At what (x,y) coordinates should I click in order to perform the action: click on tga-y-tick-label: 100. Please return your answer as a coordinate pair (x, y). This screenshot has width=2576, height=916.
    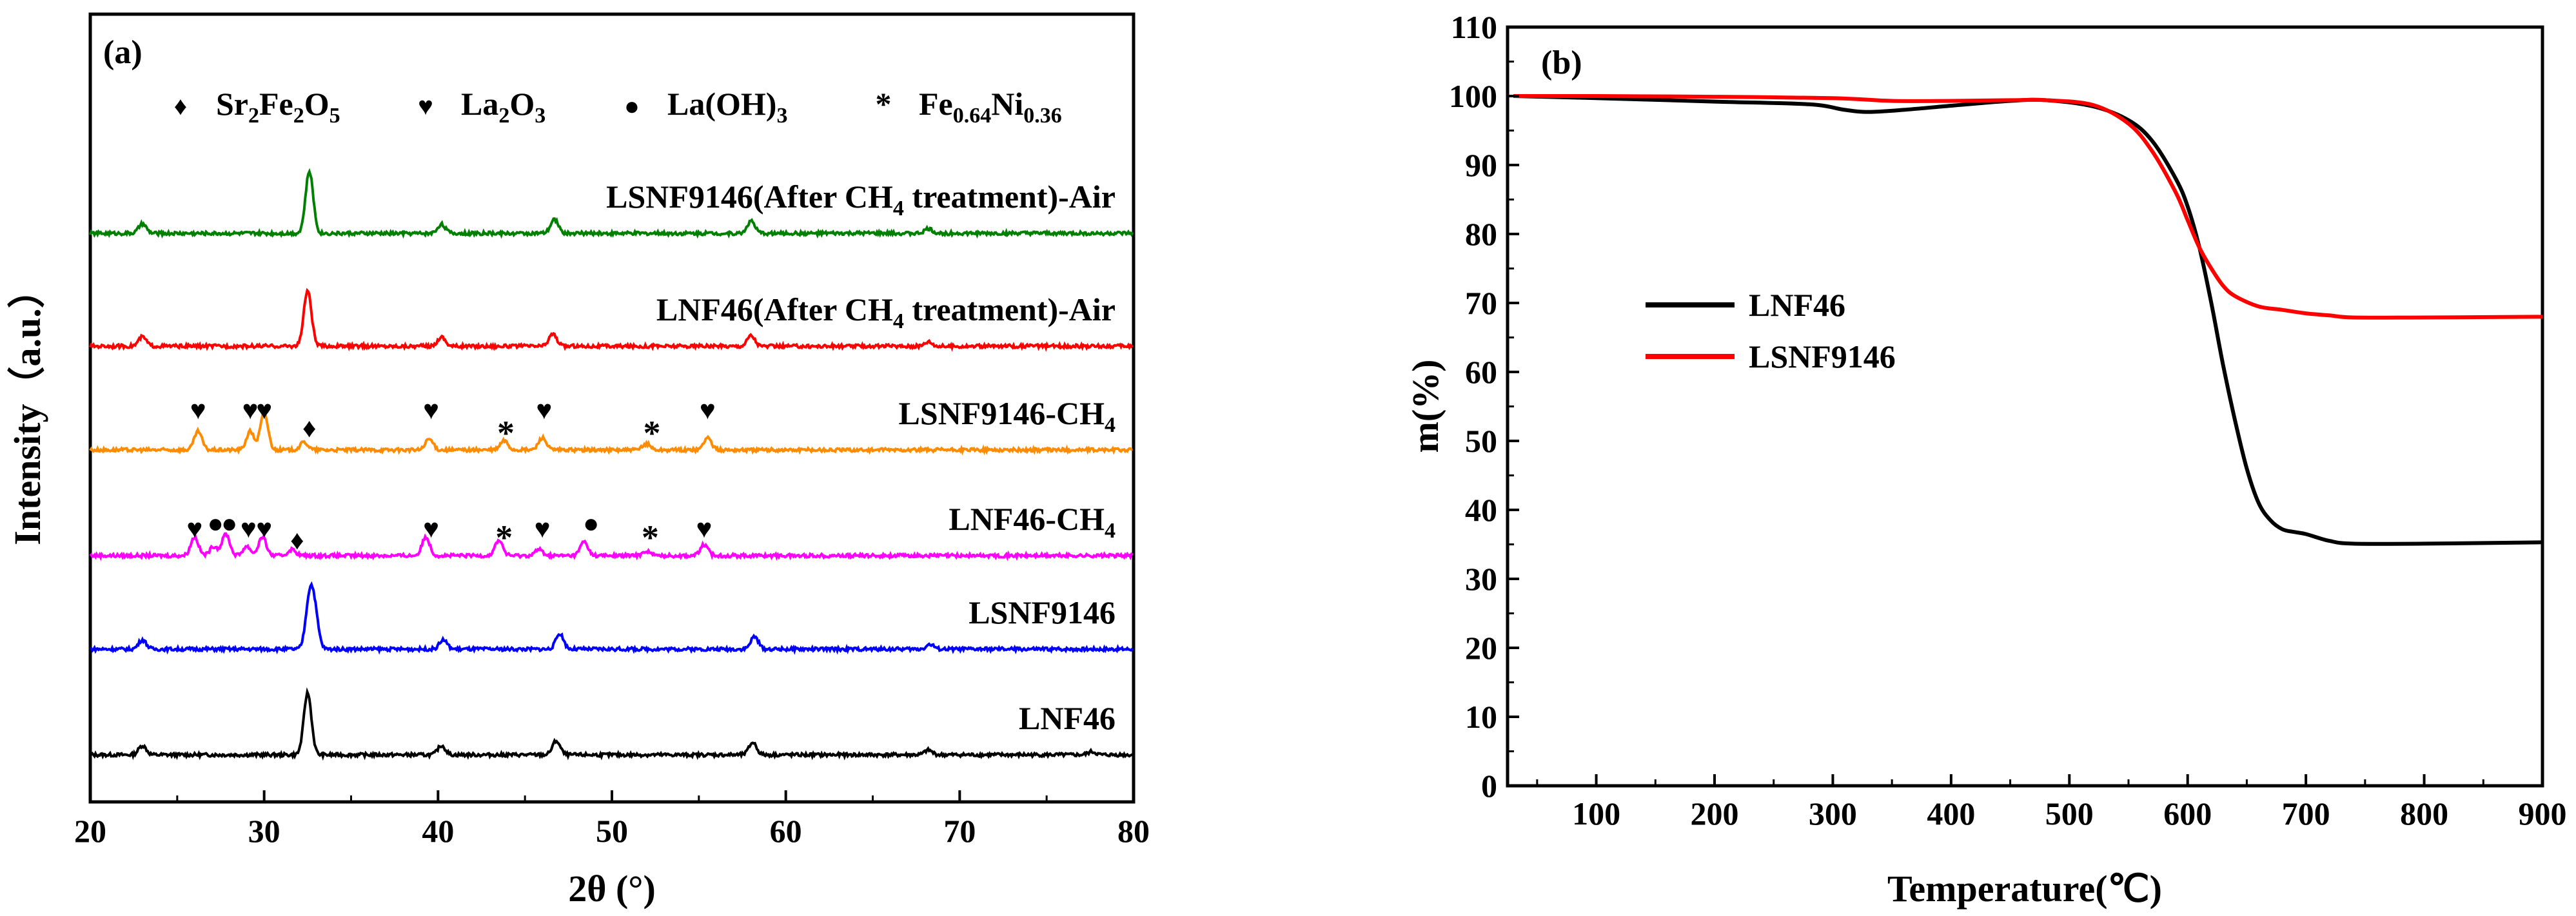
    Looking at the image, I should click on (1473, 96).